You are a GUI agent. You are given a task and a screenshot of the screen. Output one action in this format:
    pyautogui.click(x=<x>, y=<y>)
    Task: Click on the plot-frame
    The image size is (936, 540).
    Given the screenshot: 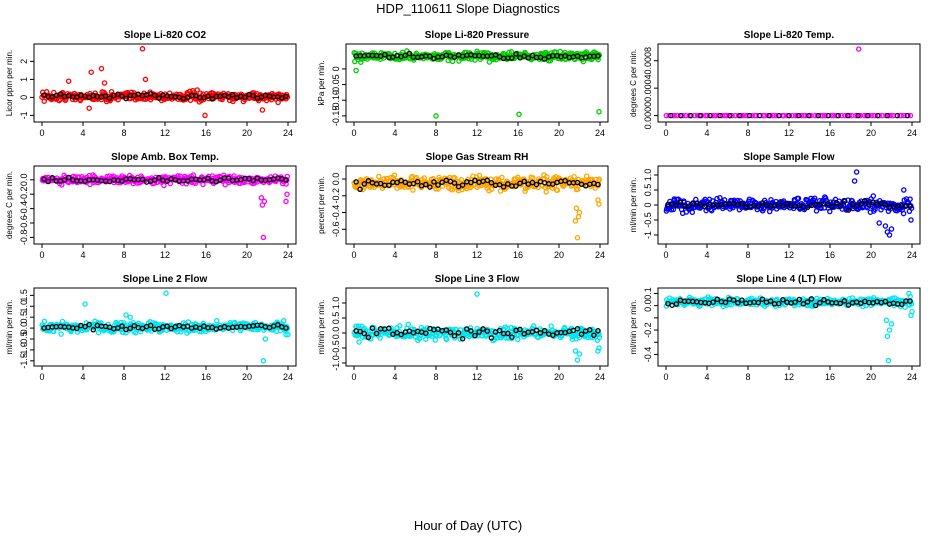 What is the action you would take?
    pyautogui.click(x=789, y=83)
    